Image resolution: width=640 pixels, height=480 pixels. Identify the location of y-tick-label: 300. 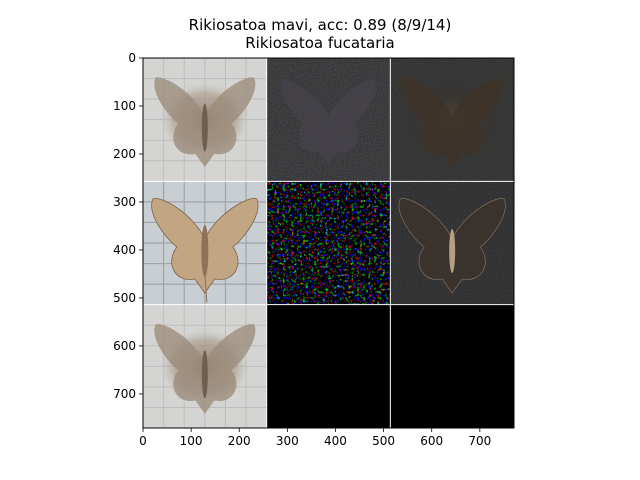
(124, 202).